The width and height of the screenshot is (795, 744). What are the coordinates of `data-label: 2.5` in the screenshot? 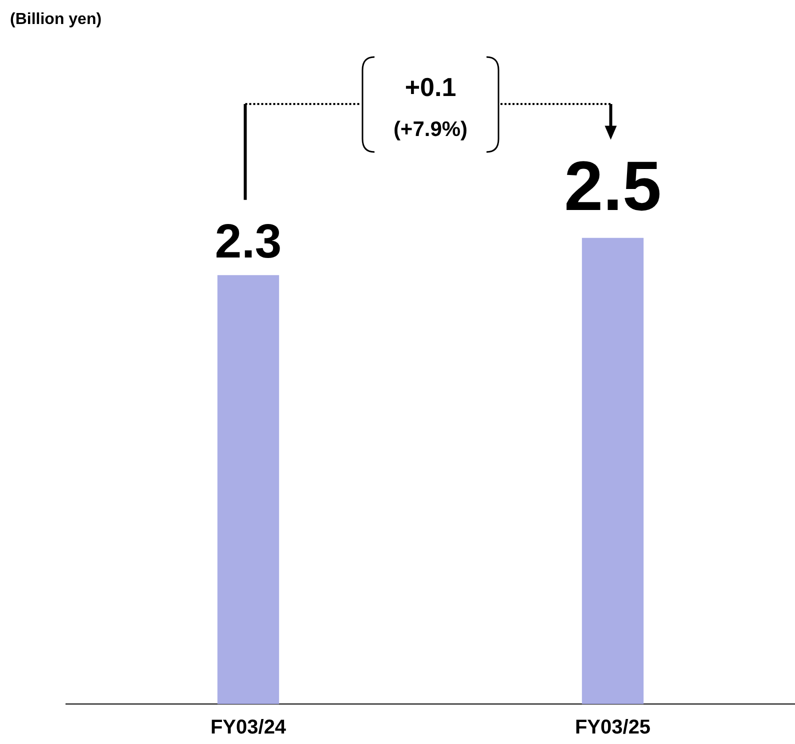 It's located at (613, 186).